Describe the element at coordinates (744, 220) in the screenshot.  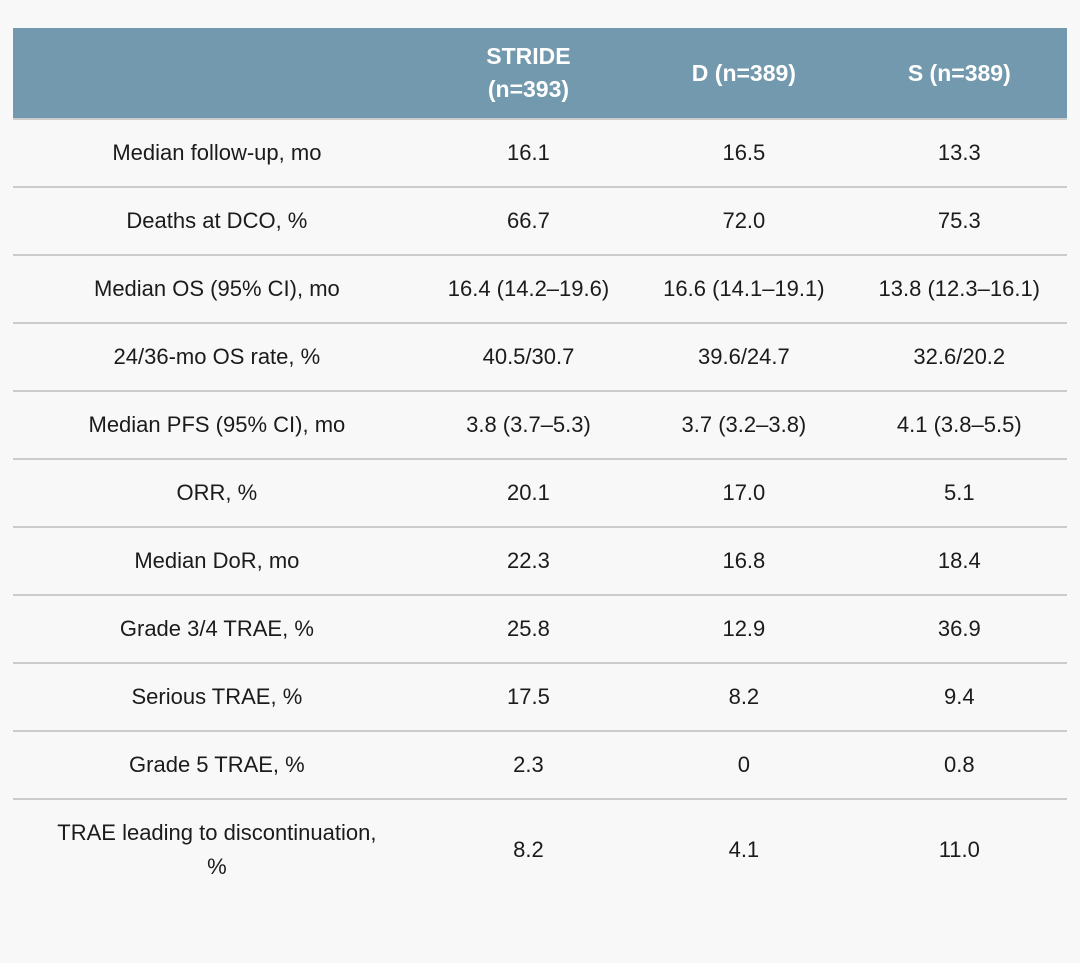
I see `row-value: 72.0` at that location.